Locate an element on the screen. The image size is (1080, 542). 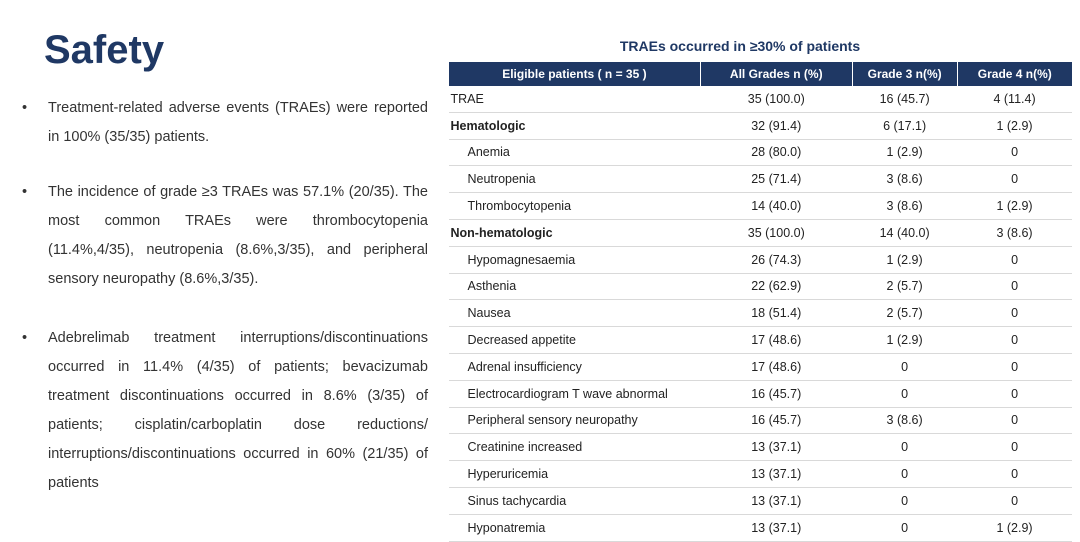
table-row: Thrombocytopenia 14 (40.0) 3 (8.6) 1 (2.9) is located at coordinates (760, 206).